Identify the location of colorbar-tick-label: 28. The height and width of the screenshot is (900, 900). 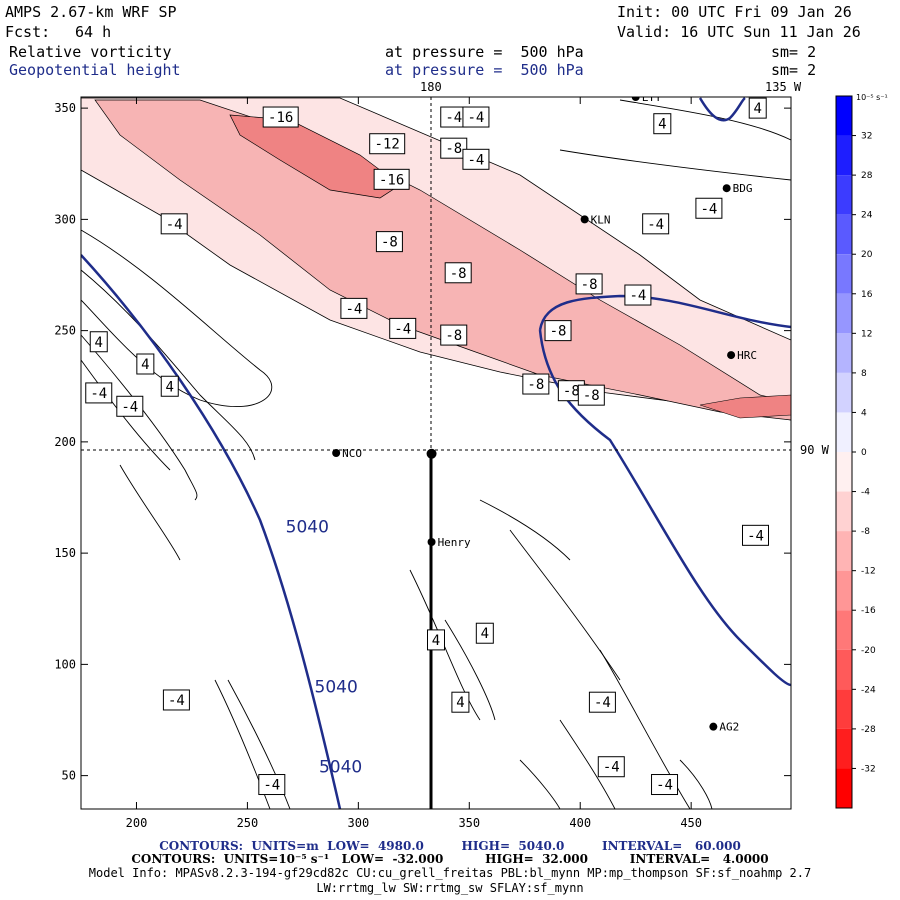
(867, 176).